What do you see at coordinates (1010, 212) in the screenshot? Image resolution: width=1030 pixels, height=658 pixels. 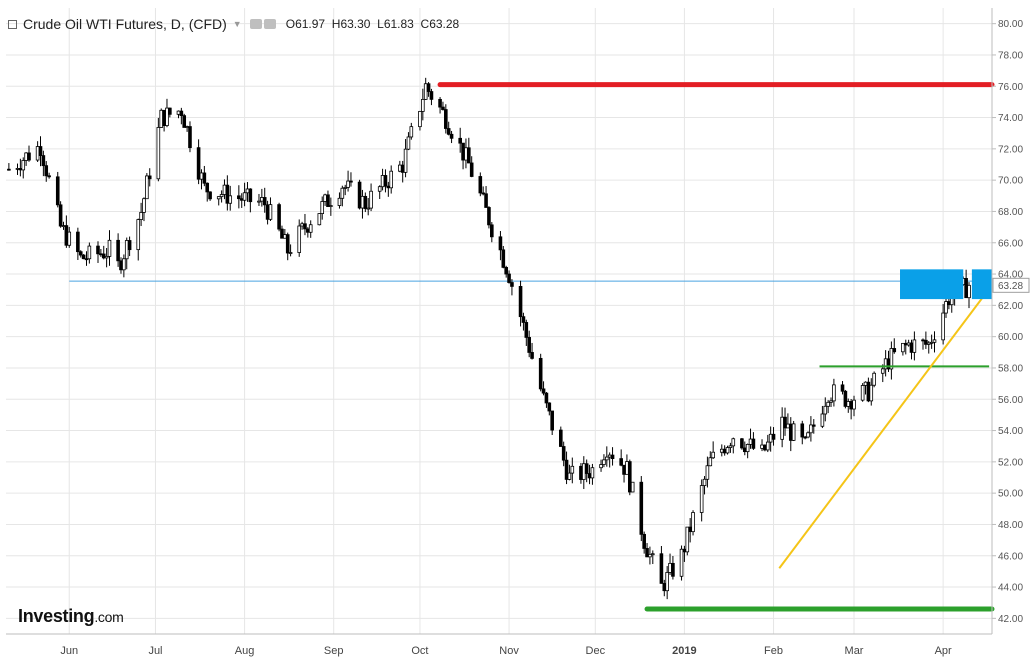 I see `y-tick-label: 68.00` at bounding box center [1010, 212].